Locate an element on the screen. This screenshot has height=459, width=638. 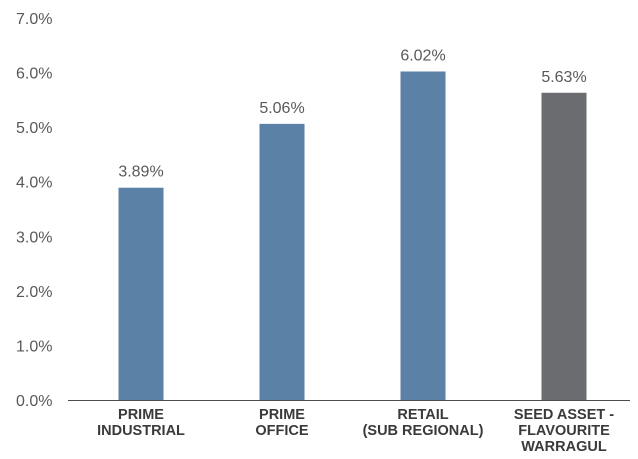
y-tick-label: 3.0% is located at coordinates (34, 237).